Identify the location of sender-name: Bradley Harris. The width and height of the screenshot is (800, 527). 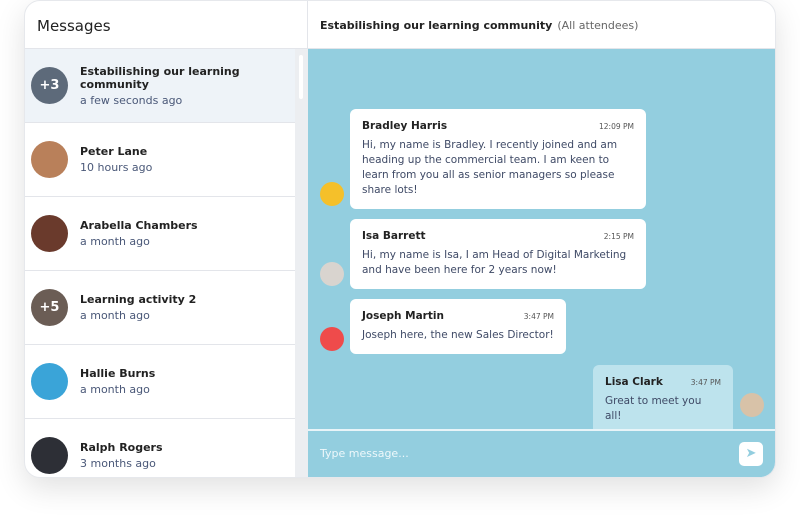
(405, 126).